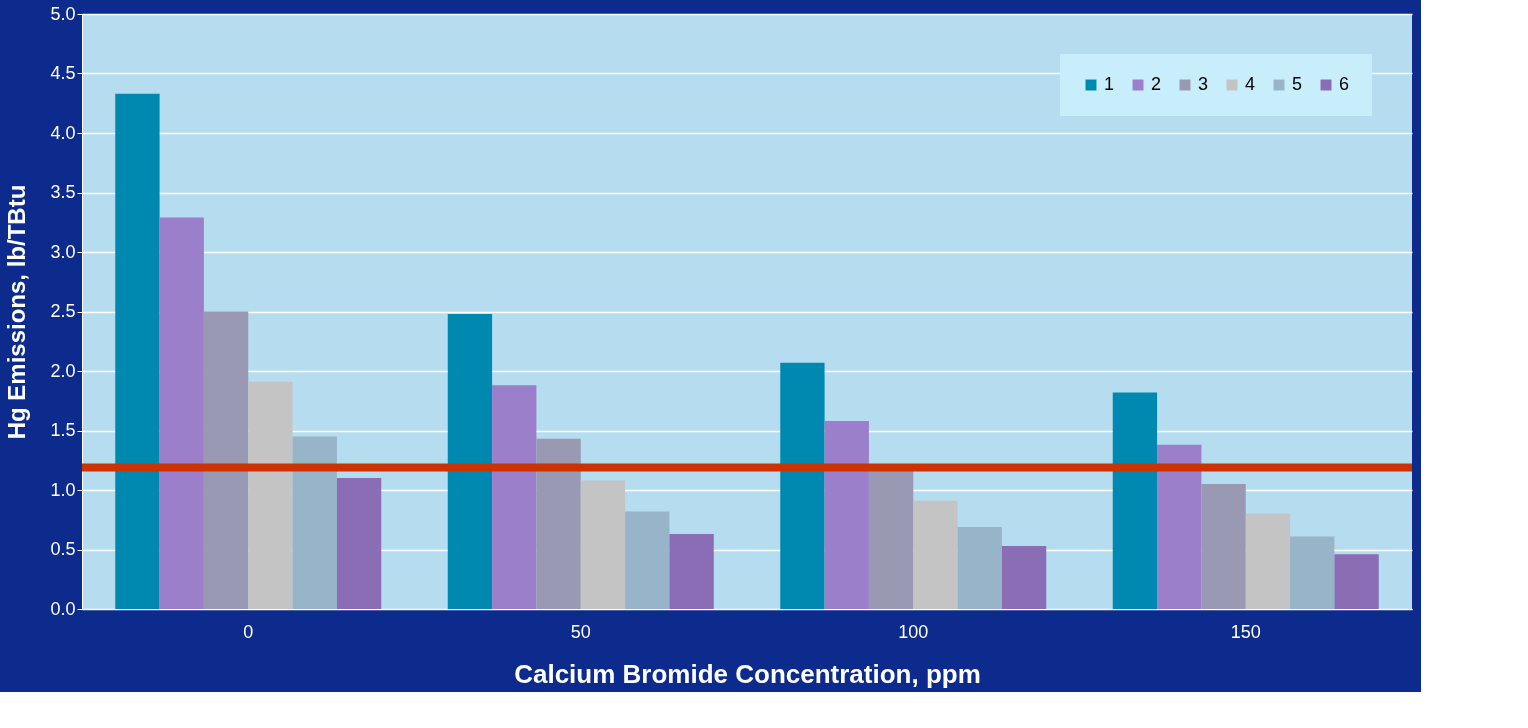 Image resolution: width=1528 pixels, height=728 pixels. What do you see at coordinates (63, 251) in the screenshot?
I see `y-tick-label: 3.0` at bounding box center [63, 251].